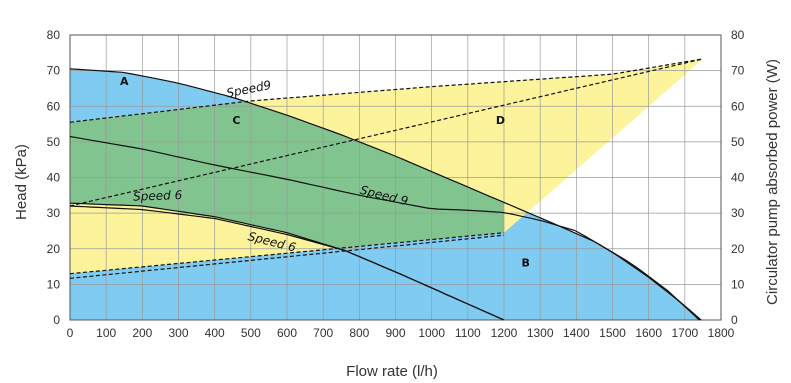  I want to click on x-tick-label: 1500, so click(612, 333).